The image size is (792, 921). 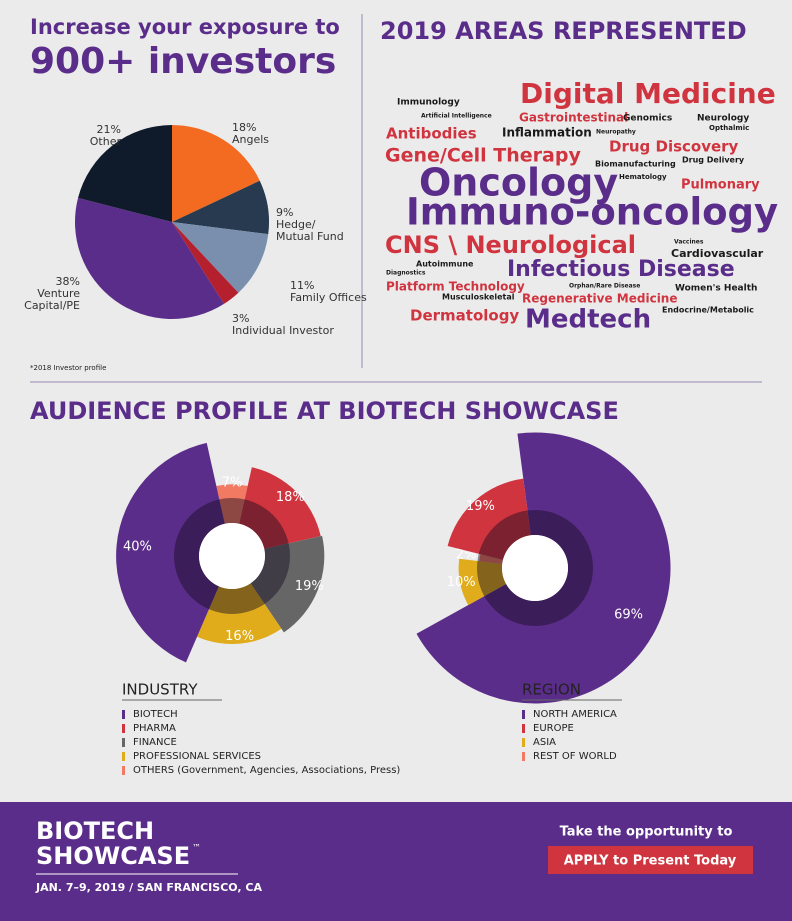 I want to click on legend-label: NORTH AMERICA, so click(x=575, y=714).